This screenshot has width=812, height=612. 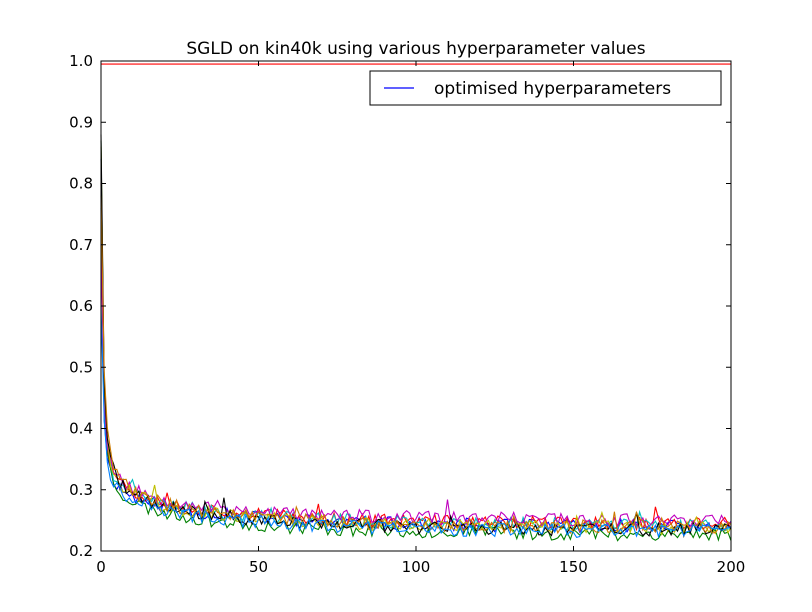 I want to click on y-tick-label-5: 0.7, so click(x=81, y=245).